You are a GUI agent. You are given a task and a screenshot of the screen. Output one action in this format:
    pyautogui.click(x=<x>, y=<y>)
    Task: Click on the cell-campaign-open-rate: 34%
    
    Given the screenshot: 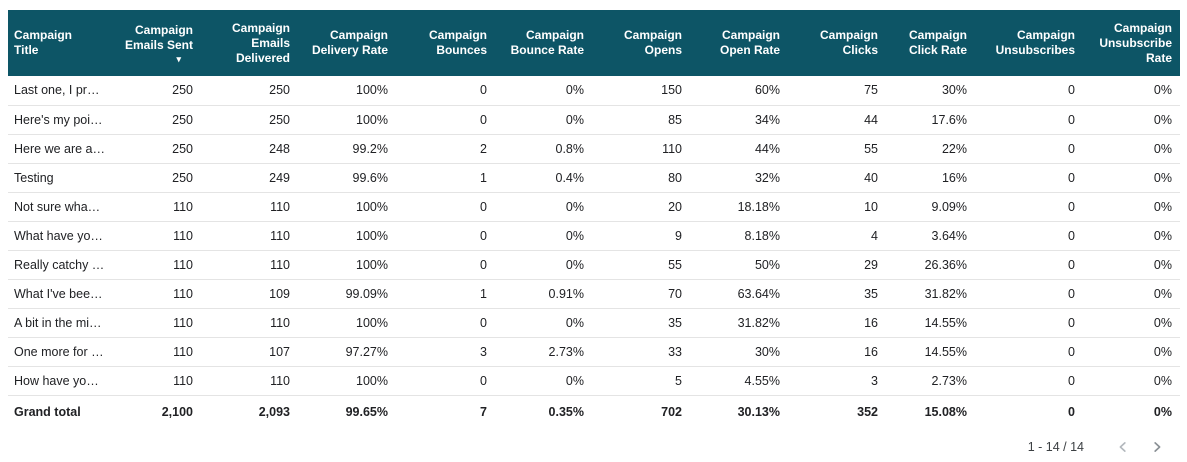 What is the action you would take?
    pyautogui.click(x=739, y=120)
    